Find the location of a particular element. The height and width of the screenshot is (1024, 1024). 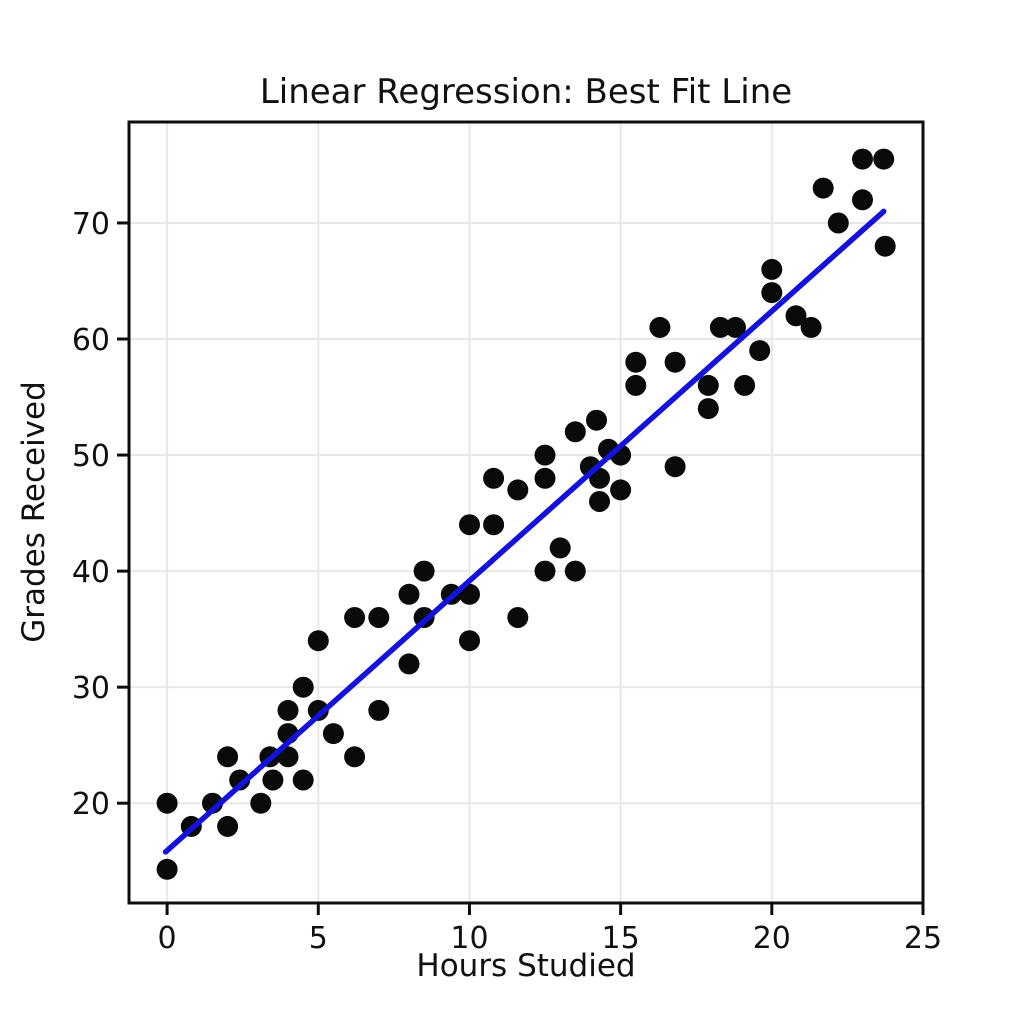

chart-title: Linear Regression: Best Fit Line is located at coordinates (526, 92).